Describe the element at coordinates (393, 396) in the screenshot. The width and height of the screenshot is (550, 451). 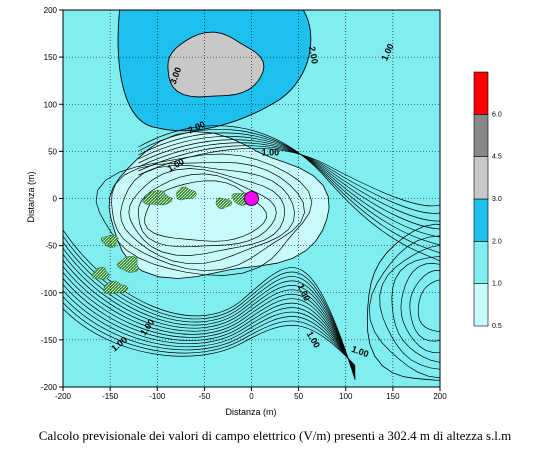
I see `x-tick-label: 150` at that location.